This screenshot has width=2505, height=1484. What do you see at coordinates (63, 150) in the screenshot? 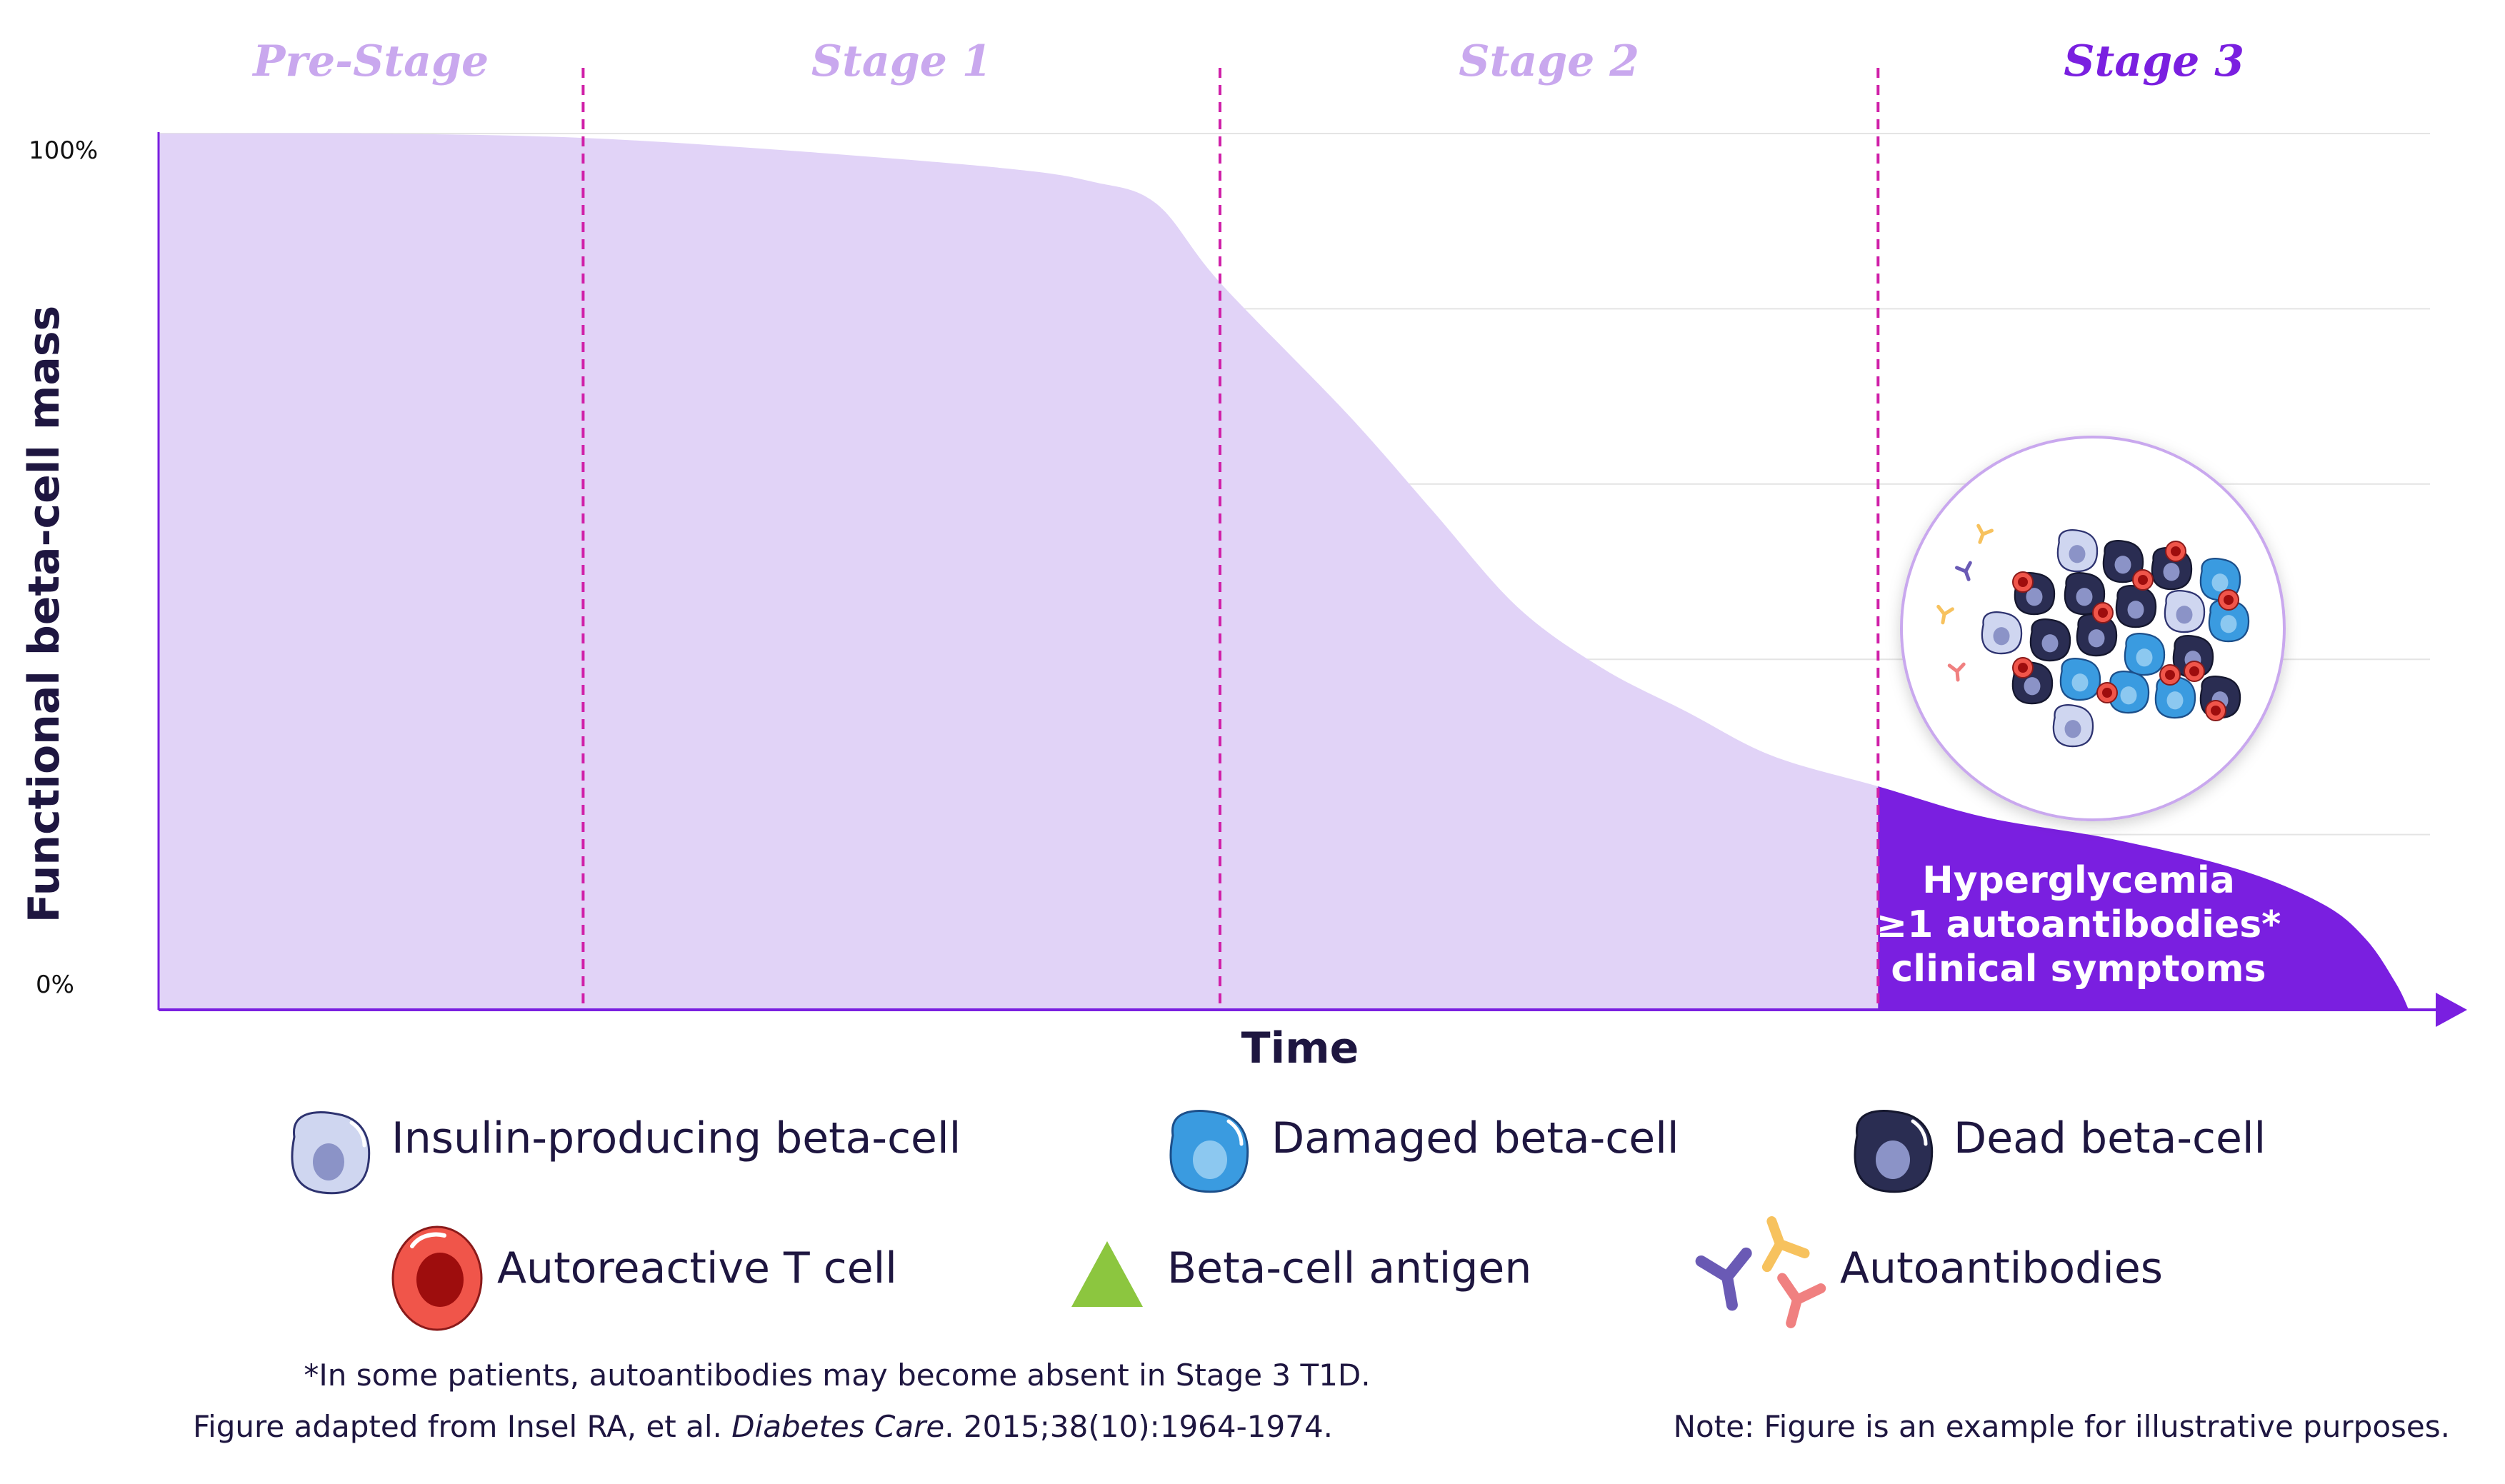
I see `y-tick-label-top: 100%` at bounding box center [63, 150].